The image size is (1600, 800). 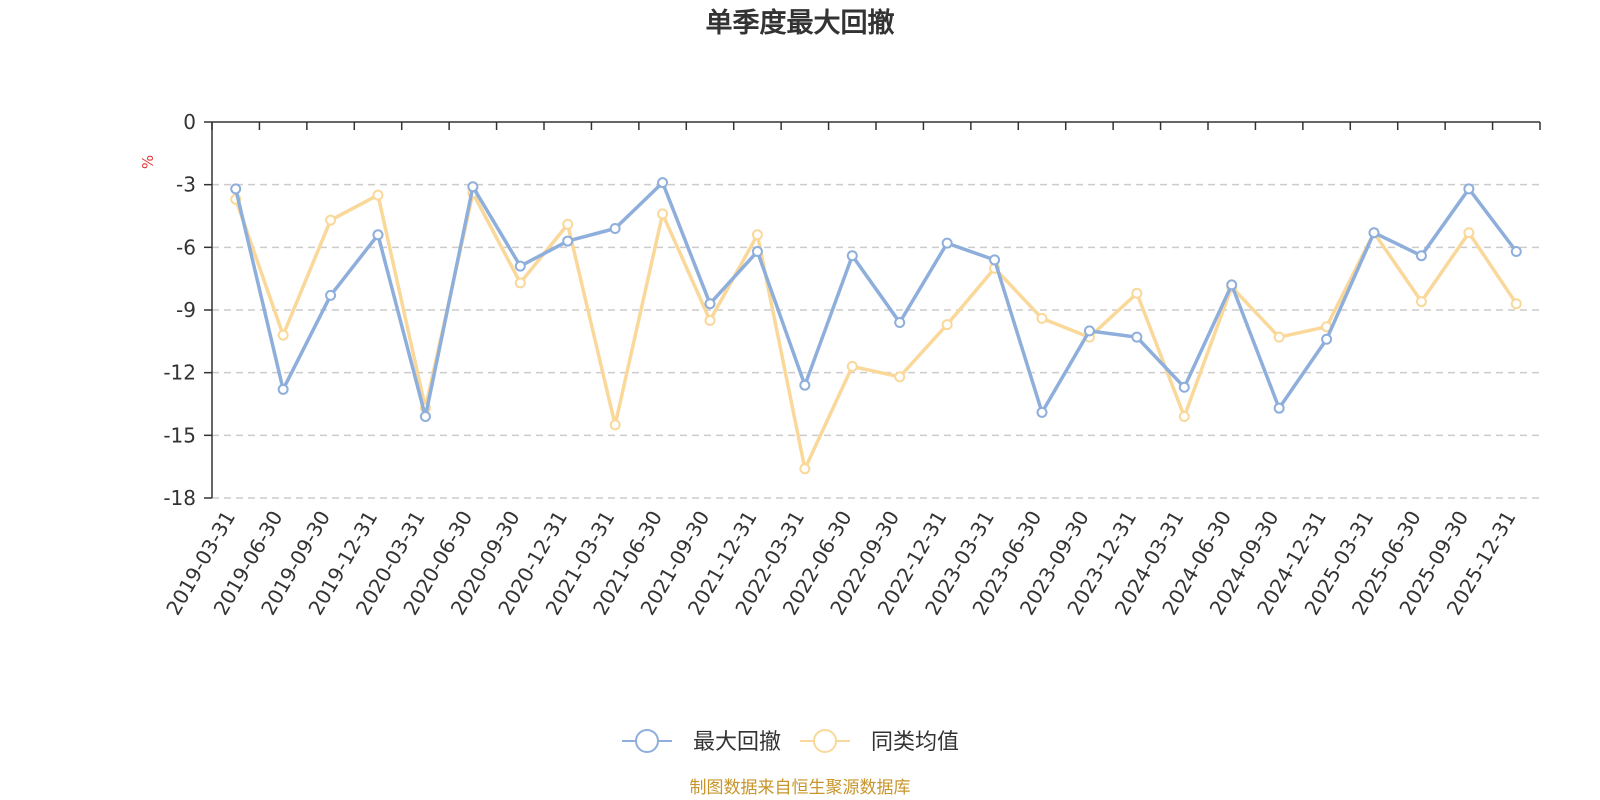 I want to click on y-tick-label: -6, so click(x=186, y=247).